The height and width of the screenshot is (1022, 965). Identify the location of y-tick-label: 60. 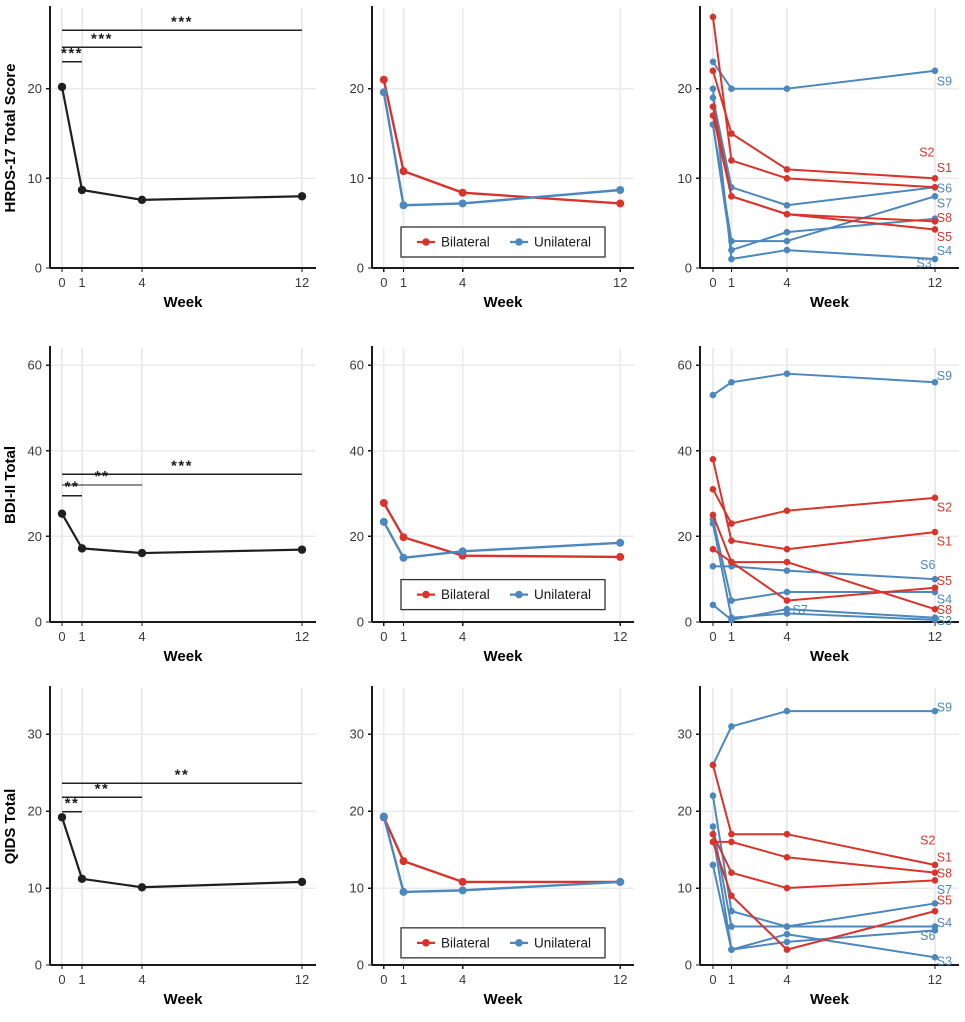
(35, 365).